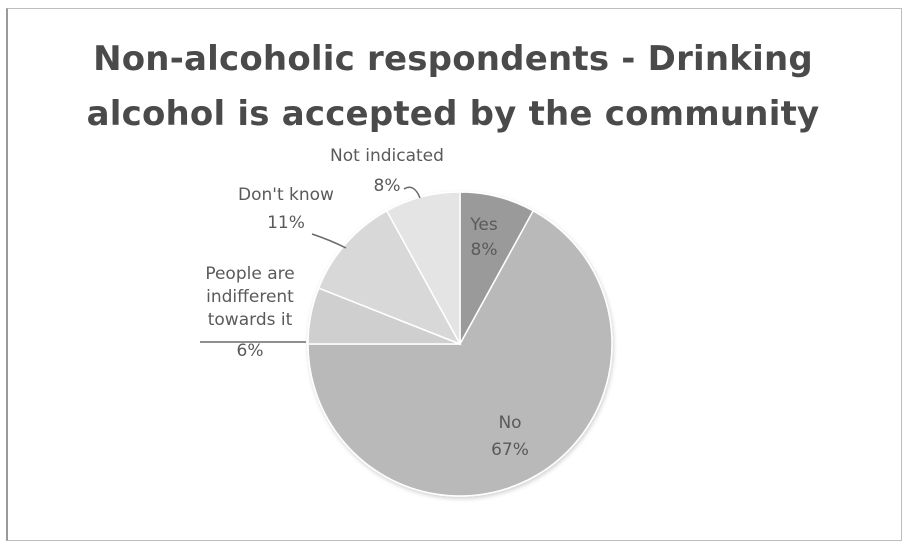 The width and height of the screenshot is (906, 545). Describe the element at coordinates (310, 264) in the screenshot. I see `leader-lines` at that location.